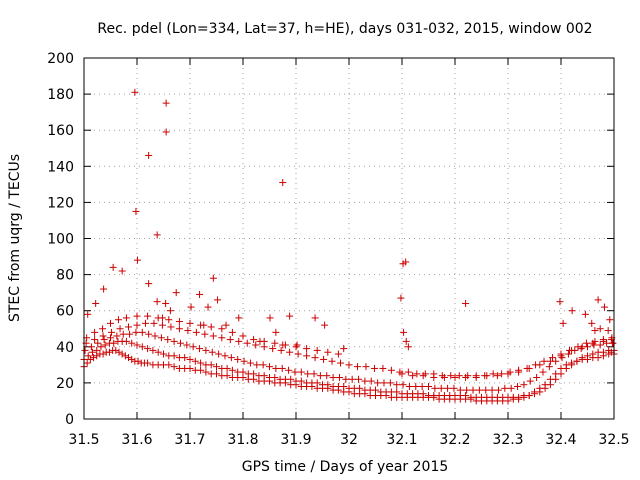 The image size is (640, 480). I want to click on y-tick-label: 140, so click(60, 167).